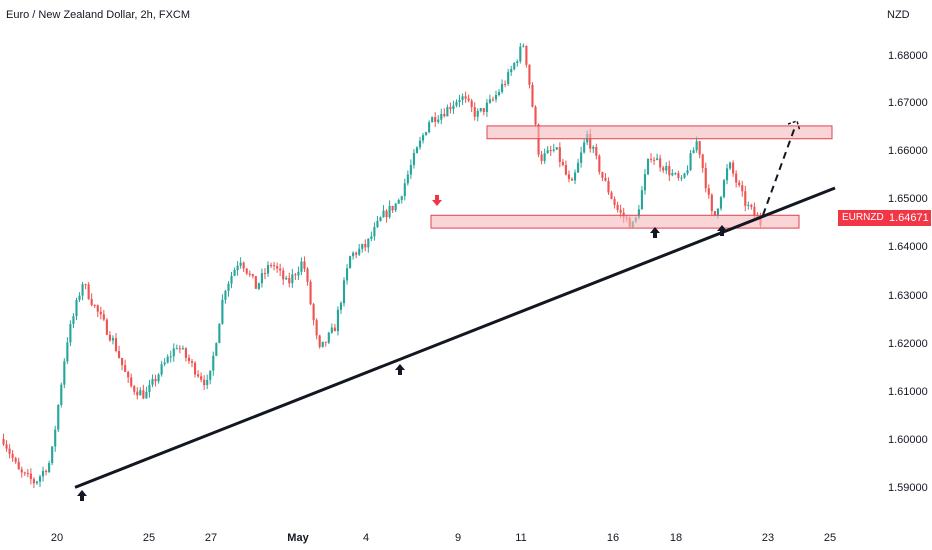 This screenshot has height=550, width=932. What do you see at coordinates (676, 538) in the screenshot?
I see `x-tick-label: 18` at bounding box center [676, 538].